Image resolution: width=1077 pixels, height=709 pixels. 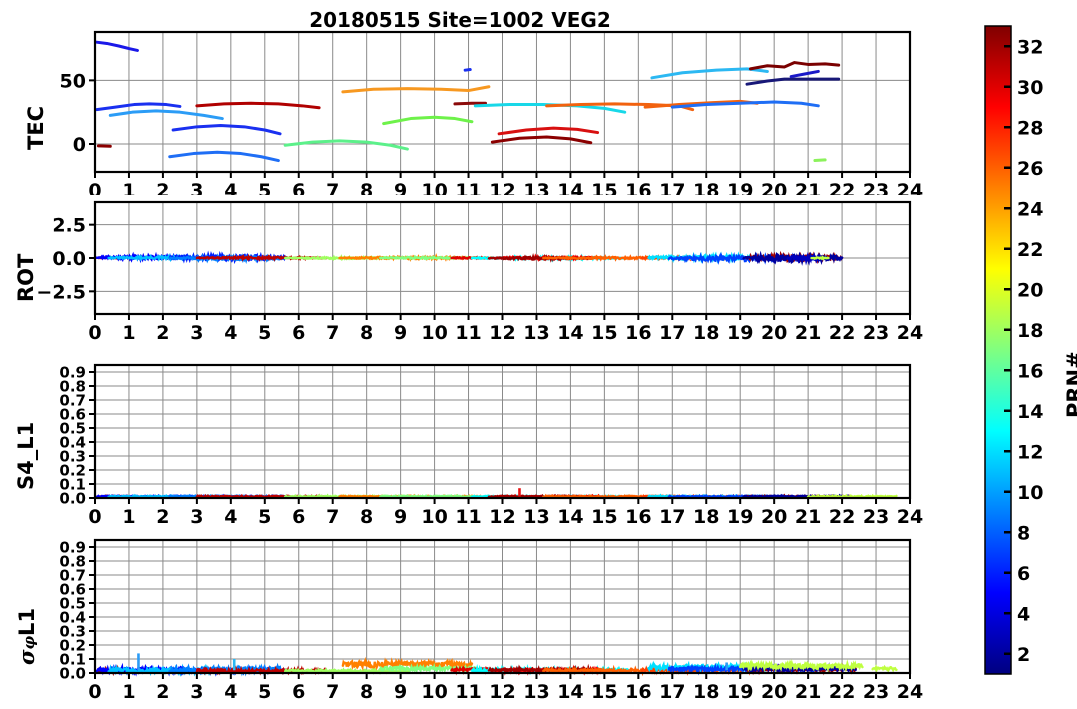 I want to click on y-tick-label: 0.7, so click(x=72, y=576).